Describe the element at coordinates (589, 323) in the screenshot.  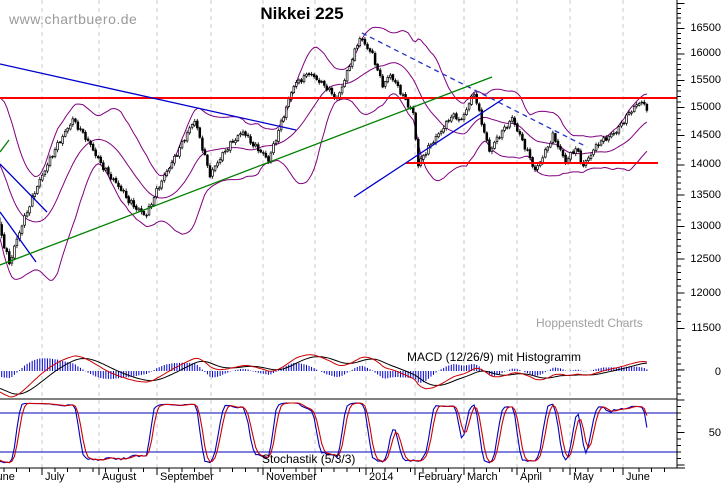
I see `watermark-hoppenstedt: Hoppenstedt Charts` at that location.